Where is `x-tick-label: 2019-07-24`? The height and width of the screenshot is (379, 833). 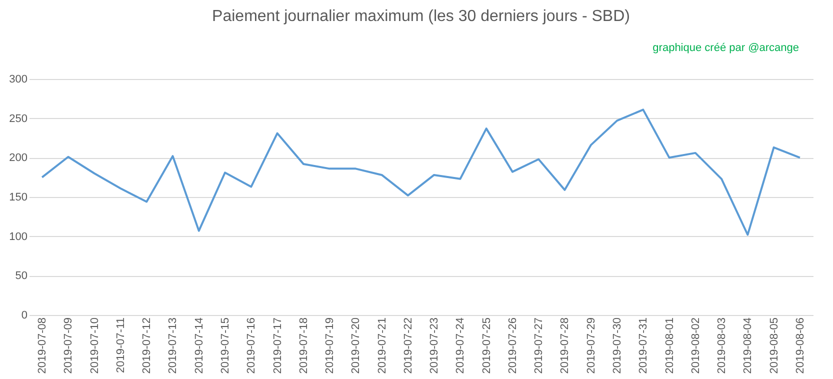
x-tick-label: 2019-07-24 is located at coordinates (460, 346).